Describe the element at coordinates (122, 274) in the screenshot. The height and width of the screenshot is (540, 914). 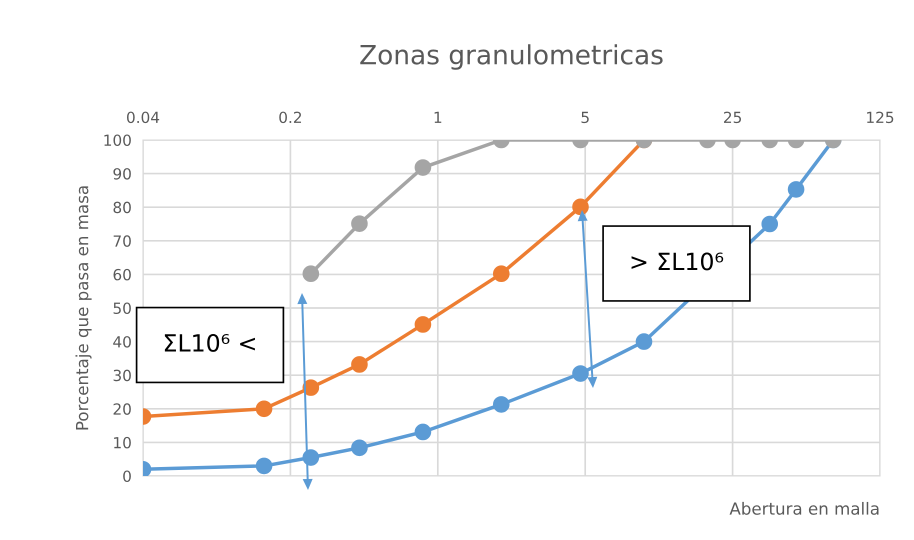
I see `y-tick-label: 60` at that location.